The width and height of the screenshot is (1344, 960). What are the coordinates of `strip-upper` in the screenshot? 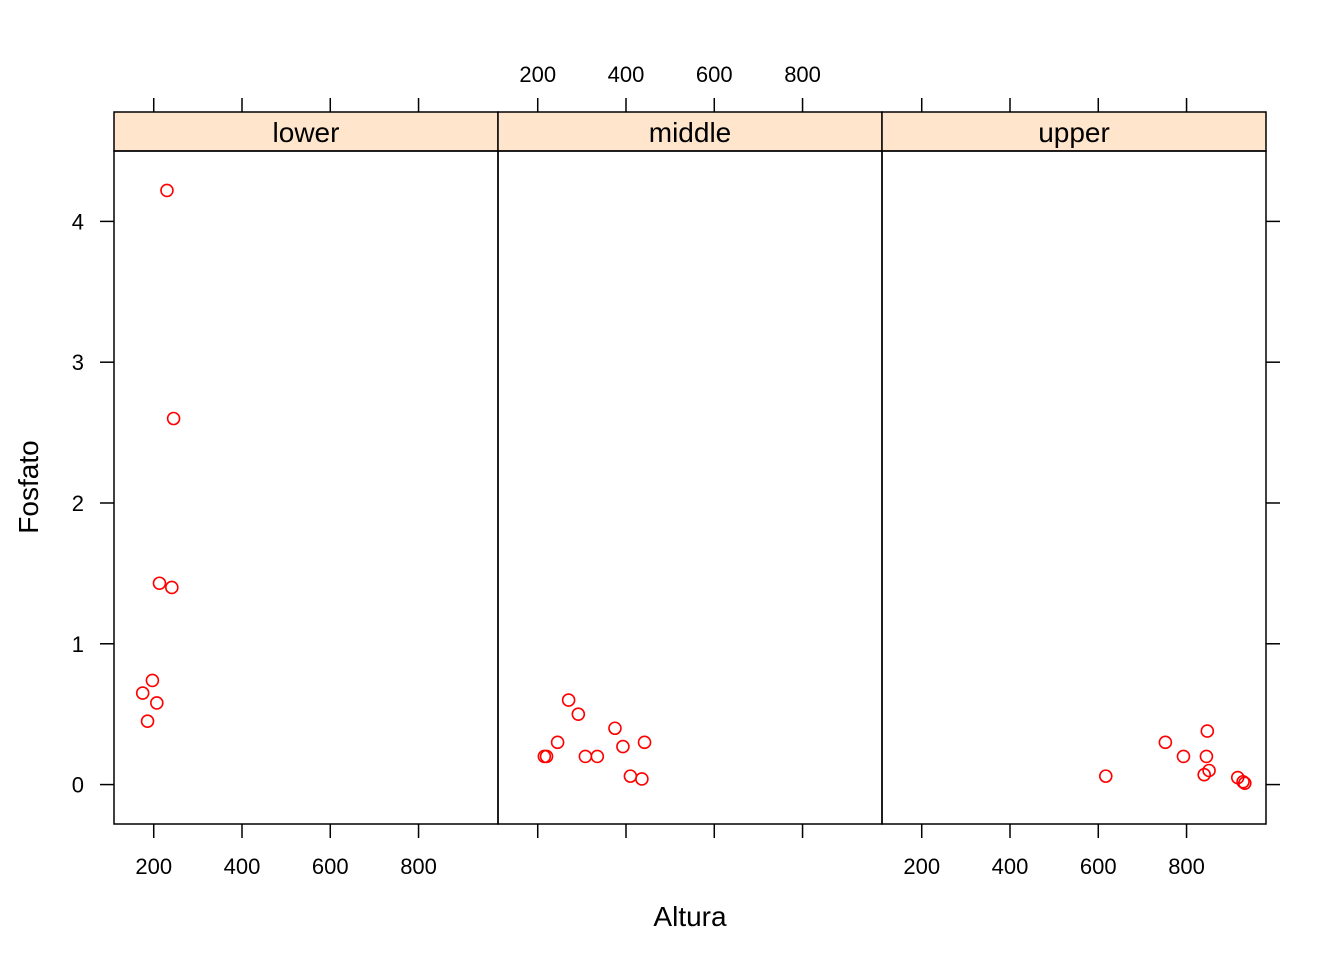 It's located at (1074, 131).